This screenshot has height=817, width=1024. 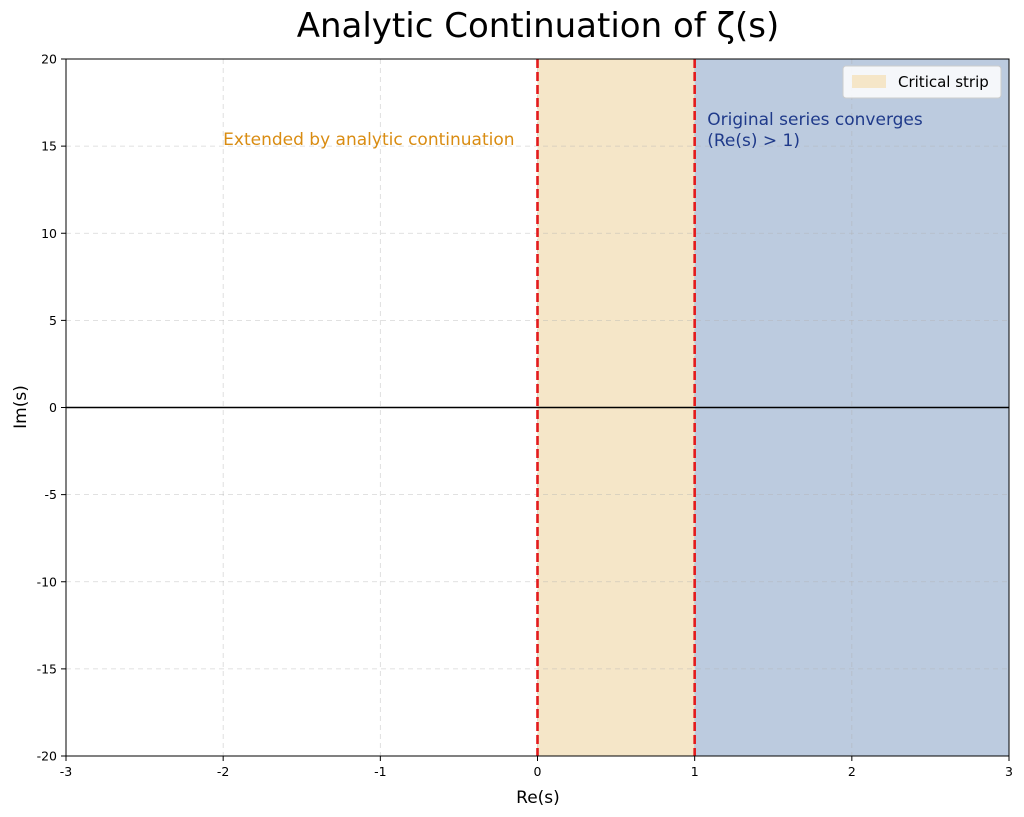 What do you see at coordinates (538, 798) in the screenshot?
I see `x-axis-label: Re(s)` at bounding box center [538, 798].